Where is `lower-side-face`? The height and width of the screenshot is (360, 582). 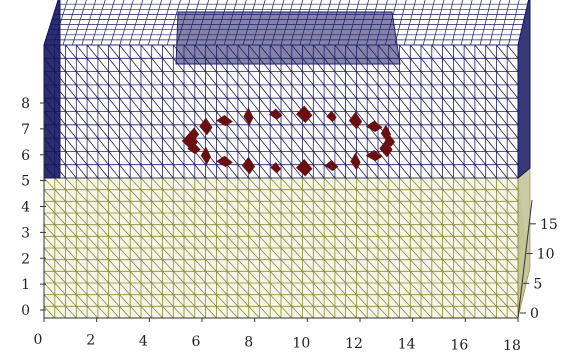 lower-side-face is located at coordinates (524, 243).